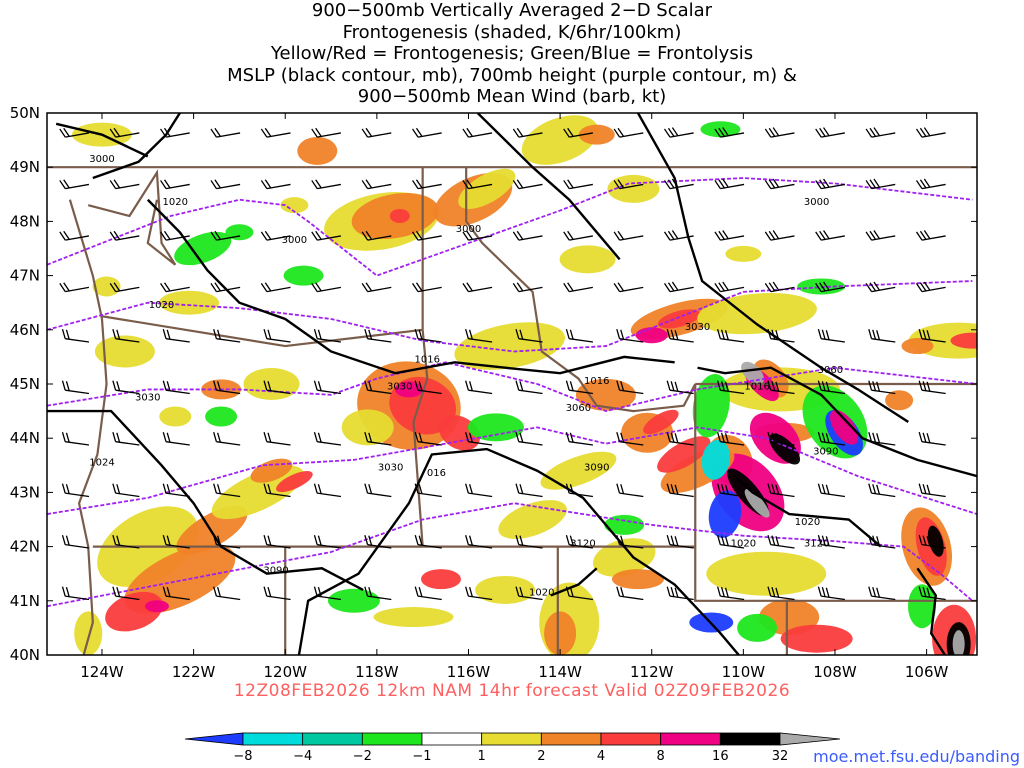  Describe the element at coordinates (102, 672) in the screenshot. I see `lon-label: 124W` at that location.